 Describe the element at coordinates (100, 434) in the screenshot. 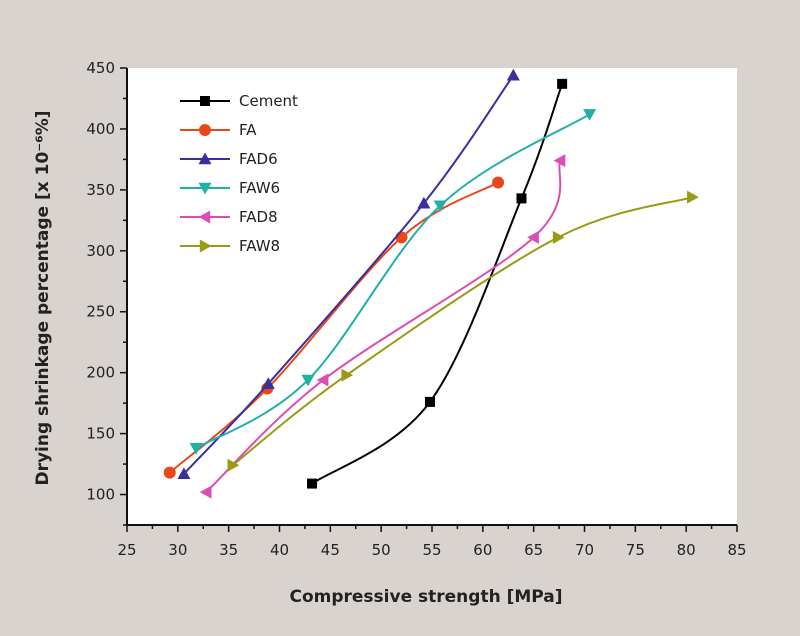

I see `y-tick-label: 150` at that location.